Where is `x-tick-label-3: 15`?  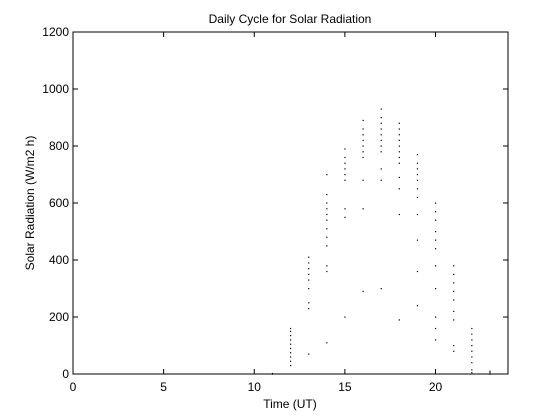
x-tick-label-3: 15 is located at coordinates (345, 387).